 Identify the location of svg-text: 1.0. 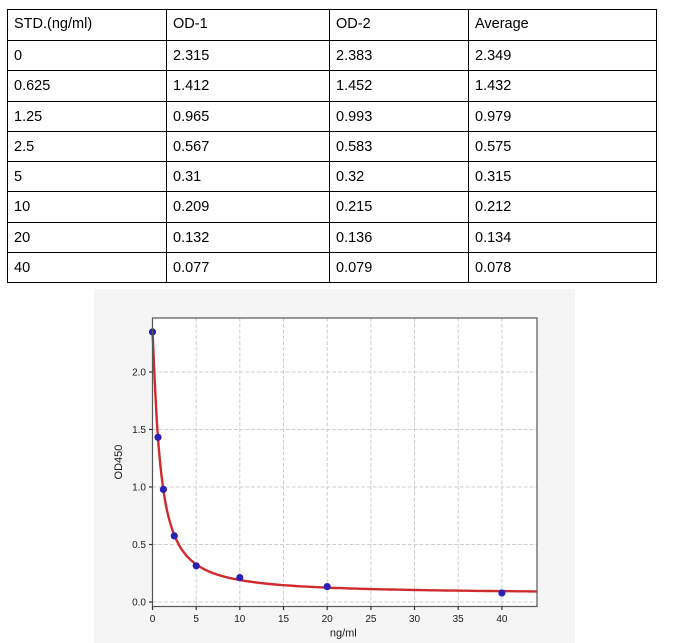
(139, 488).